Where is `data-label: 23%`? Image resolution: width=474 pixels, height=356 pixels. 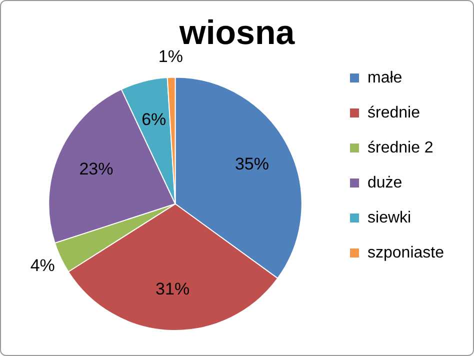 data-label: 23% is located at coordinates (96, 168).